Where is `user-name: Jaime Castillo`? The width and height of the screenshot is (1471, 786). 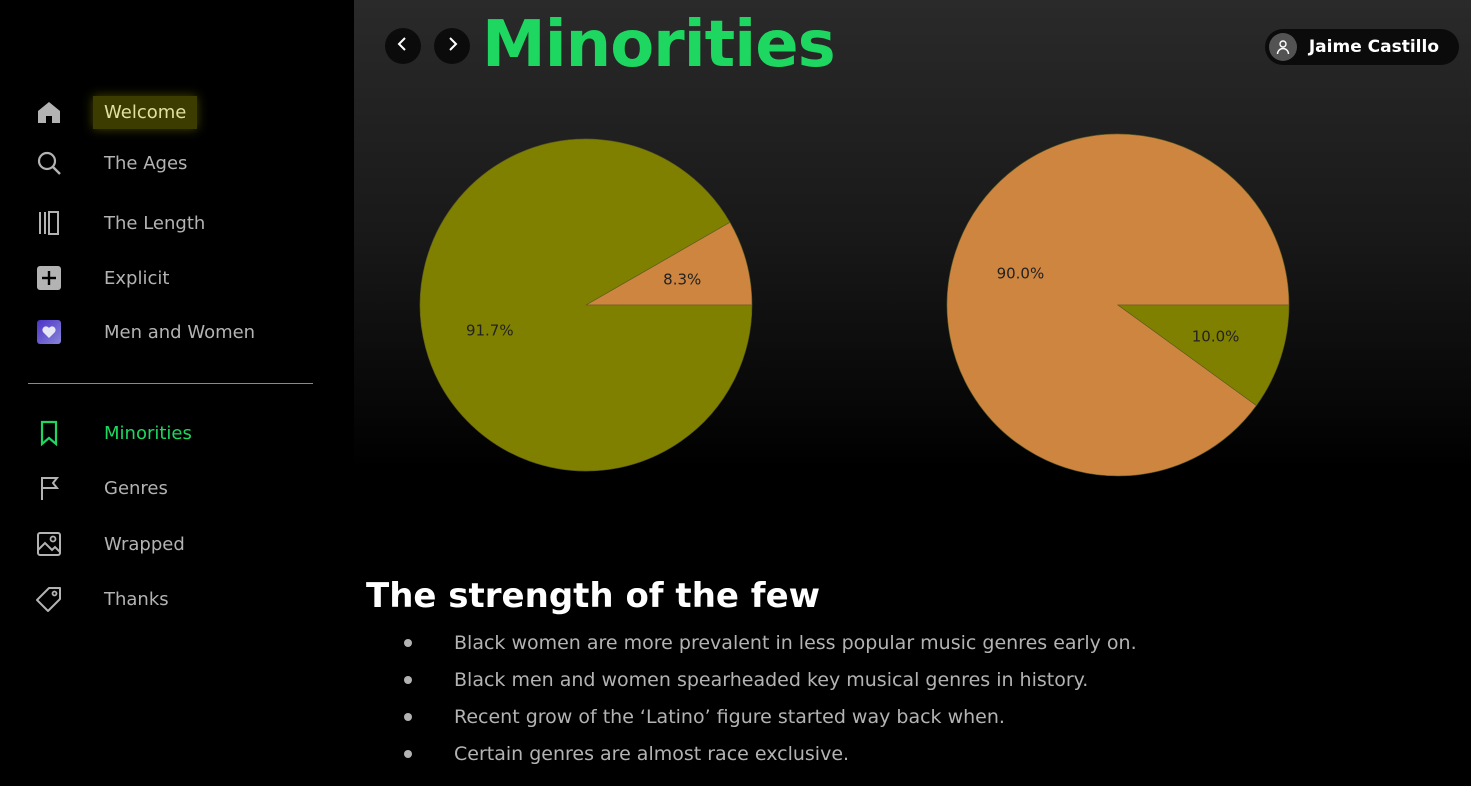
user-name: Jaime Castillo is located at coordinates (1373, 47).